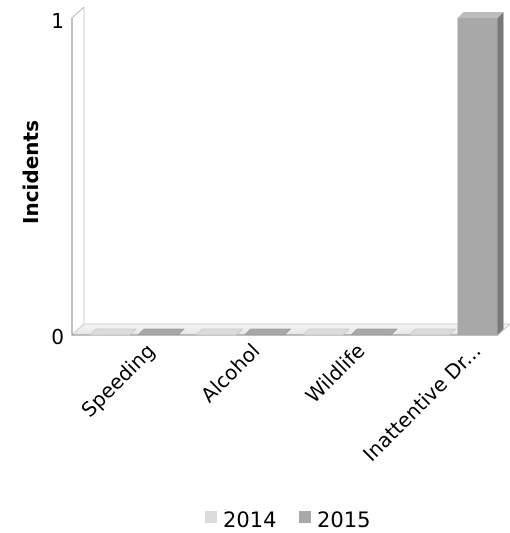  What do you see at coordinates (230, 373) in the screenshot?
I see `x-tick-label-alcohol: Alcohol` at bounding box center [230, 373].